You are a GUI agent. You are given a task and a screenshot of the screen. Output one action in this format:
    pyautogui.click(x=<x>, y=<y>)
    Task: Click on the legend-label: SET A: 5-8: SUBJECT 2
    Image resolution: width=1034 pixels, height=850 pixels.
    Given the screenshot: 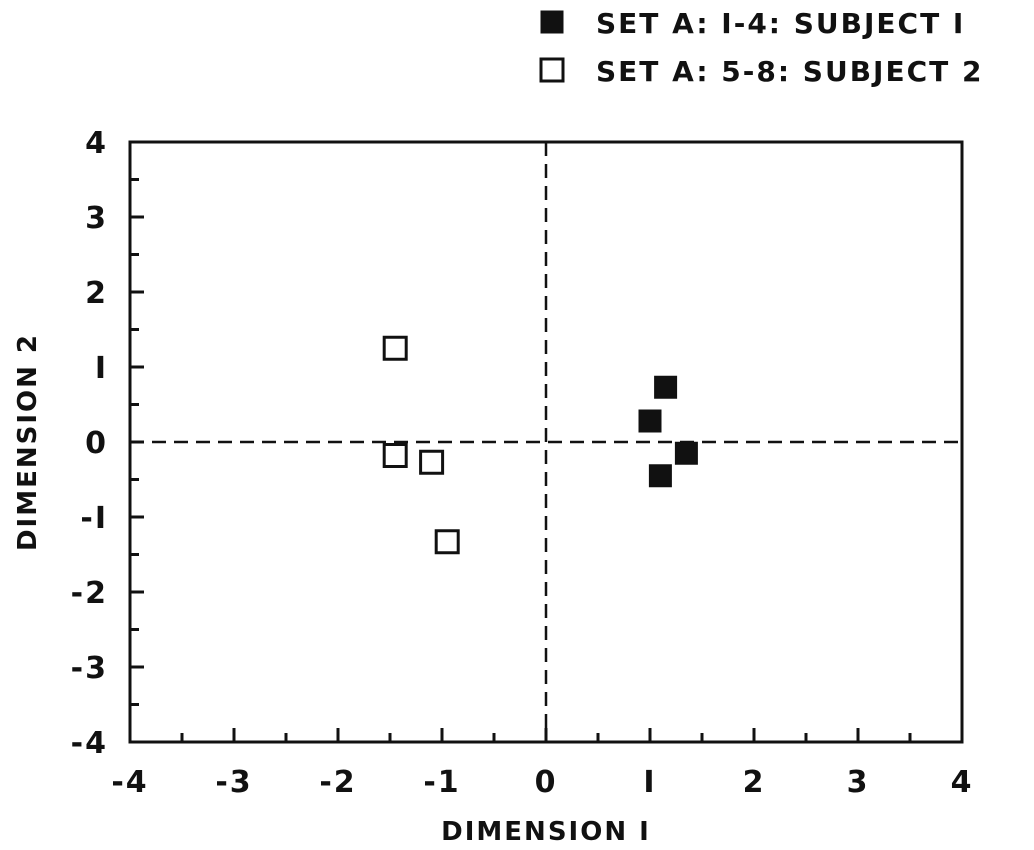 What is the action you would take?
    pyautogui.click(x=789, y=71)
    